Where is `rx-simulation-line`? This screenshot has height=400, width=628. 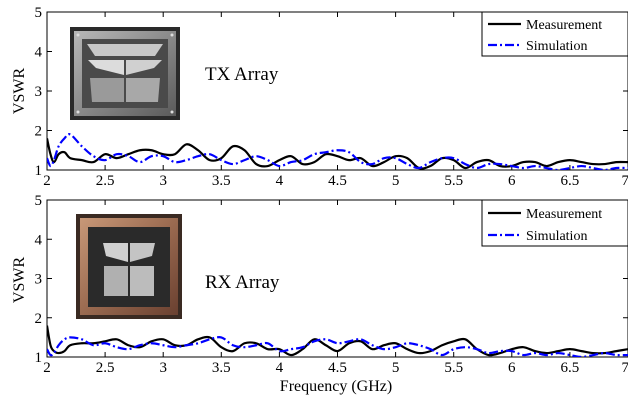 rx-simulation-line is located at coordinates (337, 346).